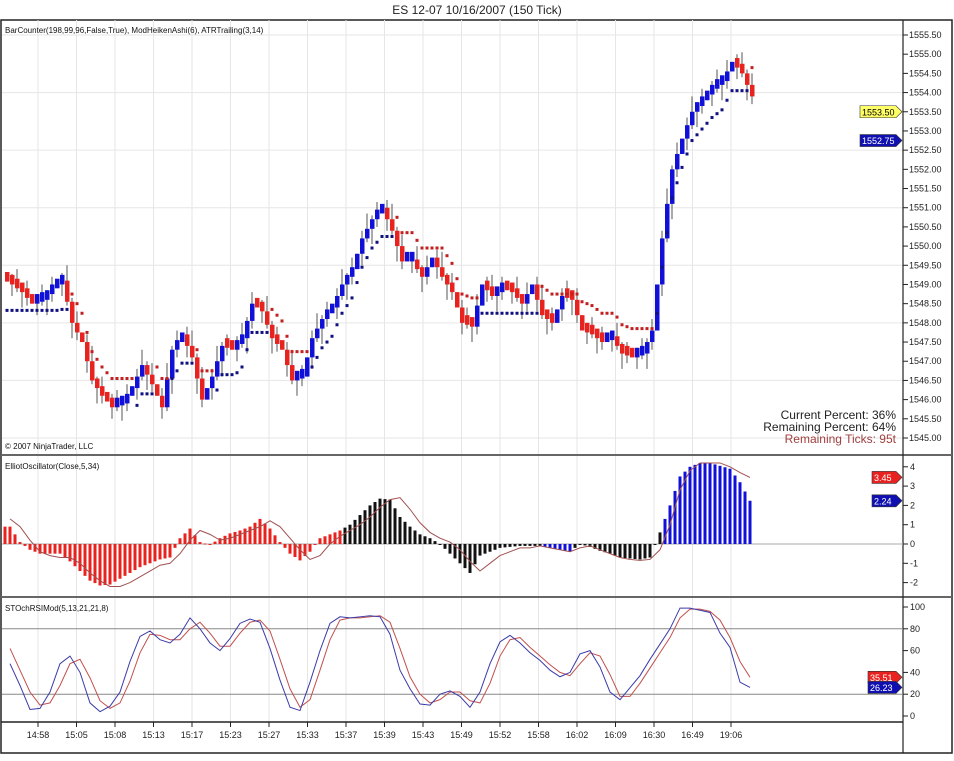  What do you see at coordinates (915, 694) in the screenshot?
I see `stoch-tick-label: 20` at bounding box center [915, 694].